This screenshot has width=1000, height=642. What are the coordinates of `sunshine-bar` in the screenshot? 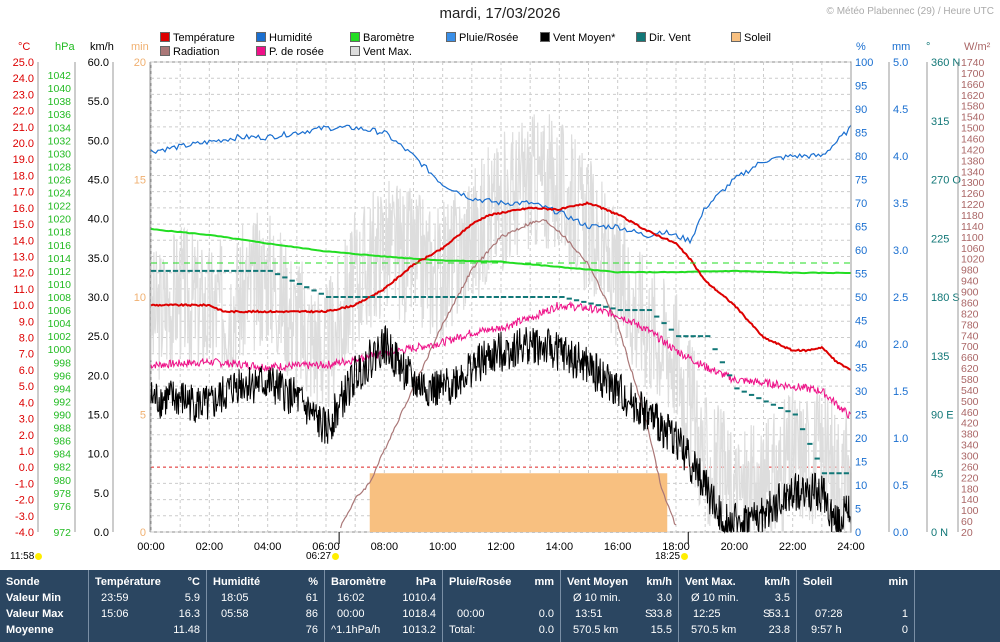 It's located at (518, 502).